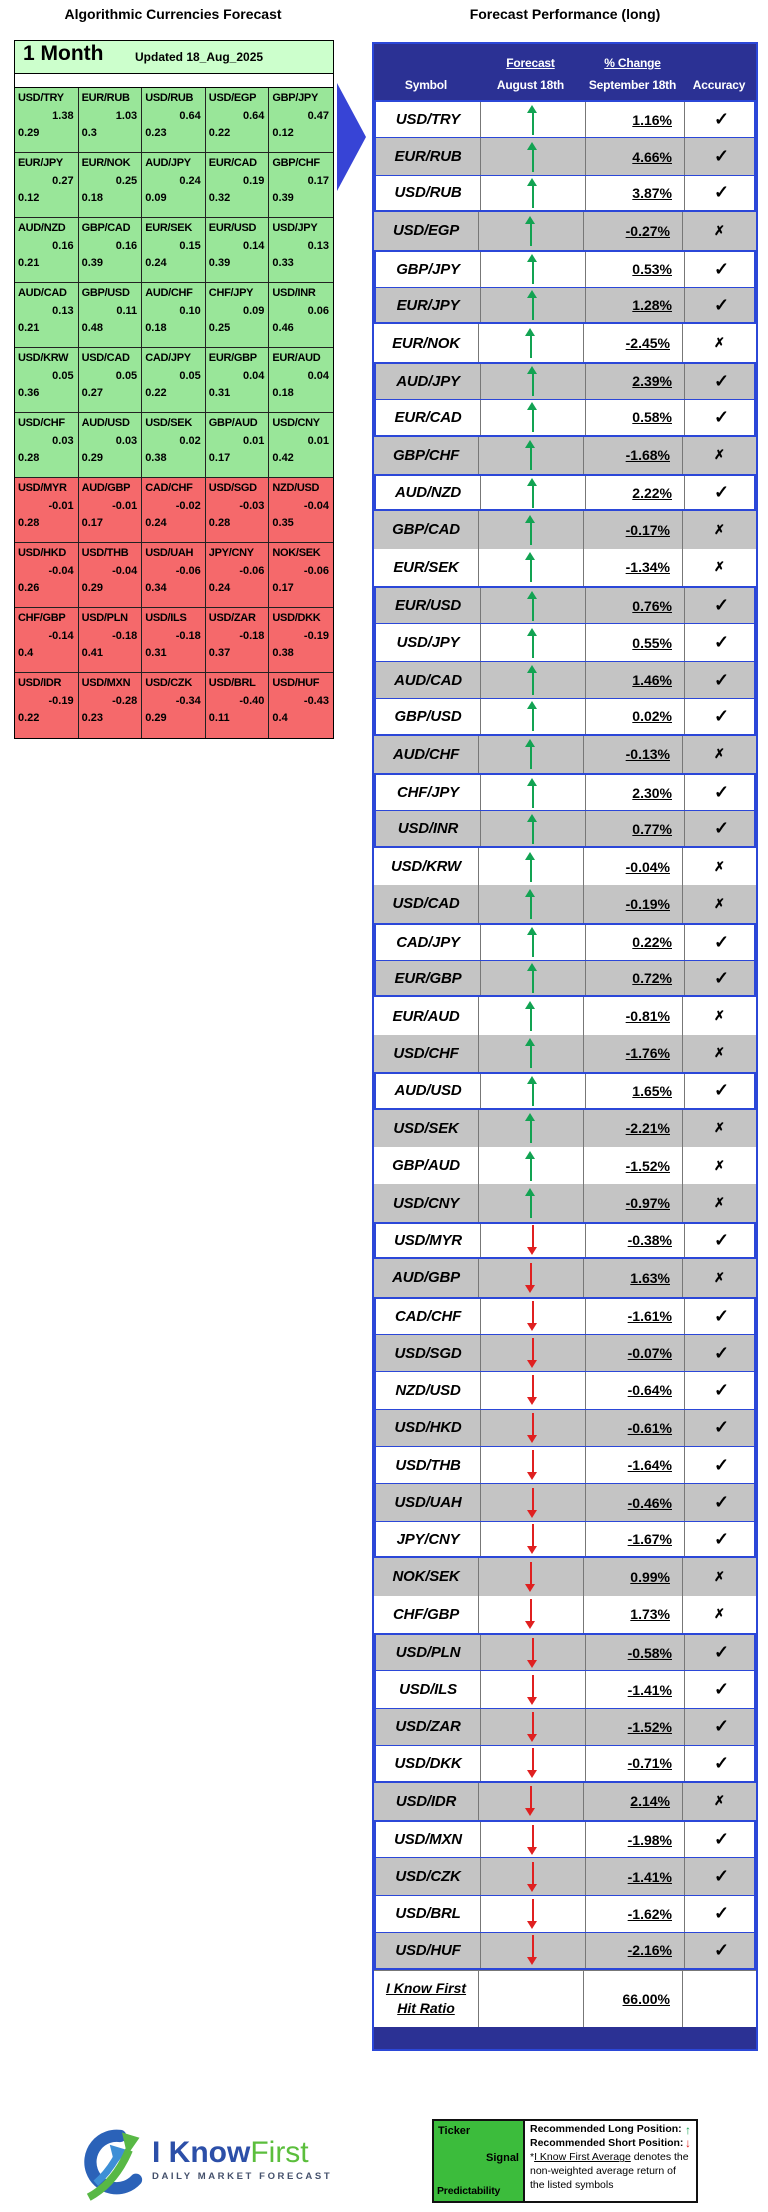  What do you see at coordinates (652, 381) in the screenshot?
I see `row-change-value: 2.39%` at bounding box center [652, 381].